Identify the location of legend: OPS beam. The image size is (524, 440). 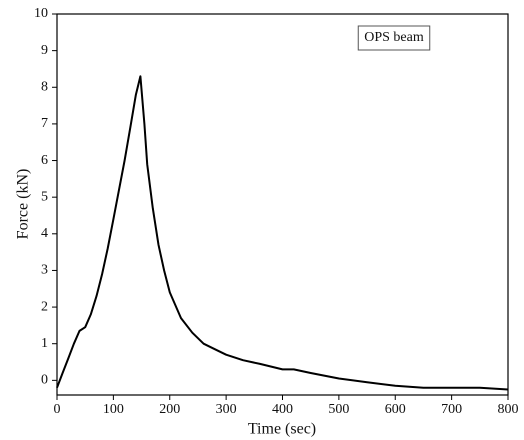
(394, 38).